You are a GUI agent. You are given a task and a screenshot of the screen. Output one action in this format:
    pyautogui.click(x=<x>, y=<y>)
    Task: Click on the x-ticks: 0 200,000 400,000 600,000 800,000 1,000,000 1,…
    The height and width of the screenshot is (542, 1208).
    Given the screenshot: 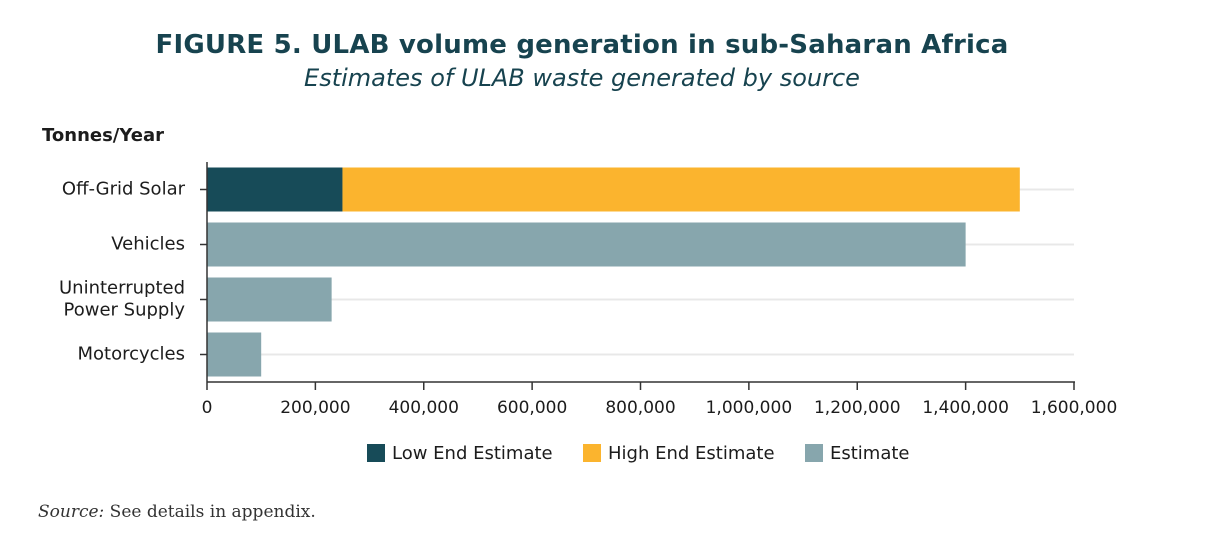 What is the action you would take?
    pyautogui.click(x=660, y=400)
    